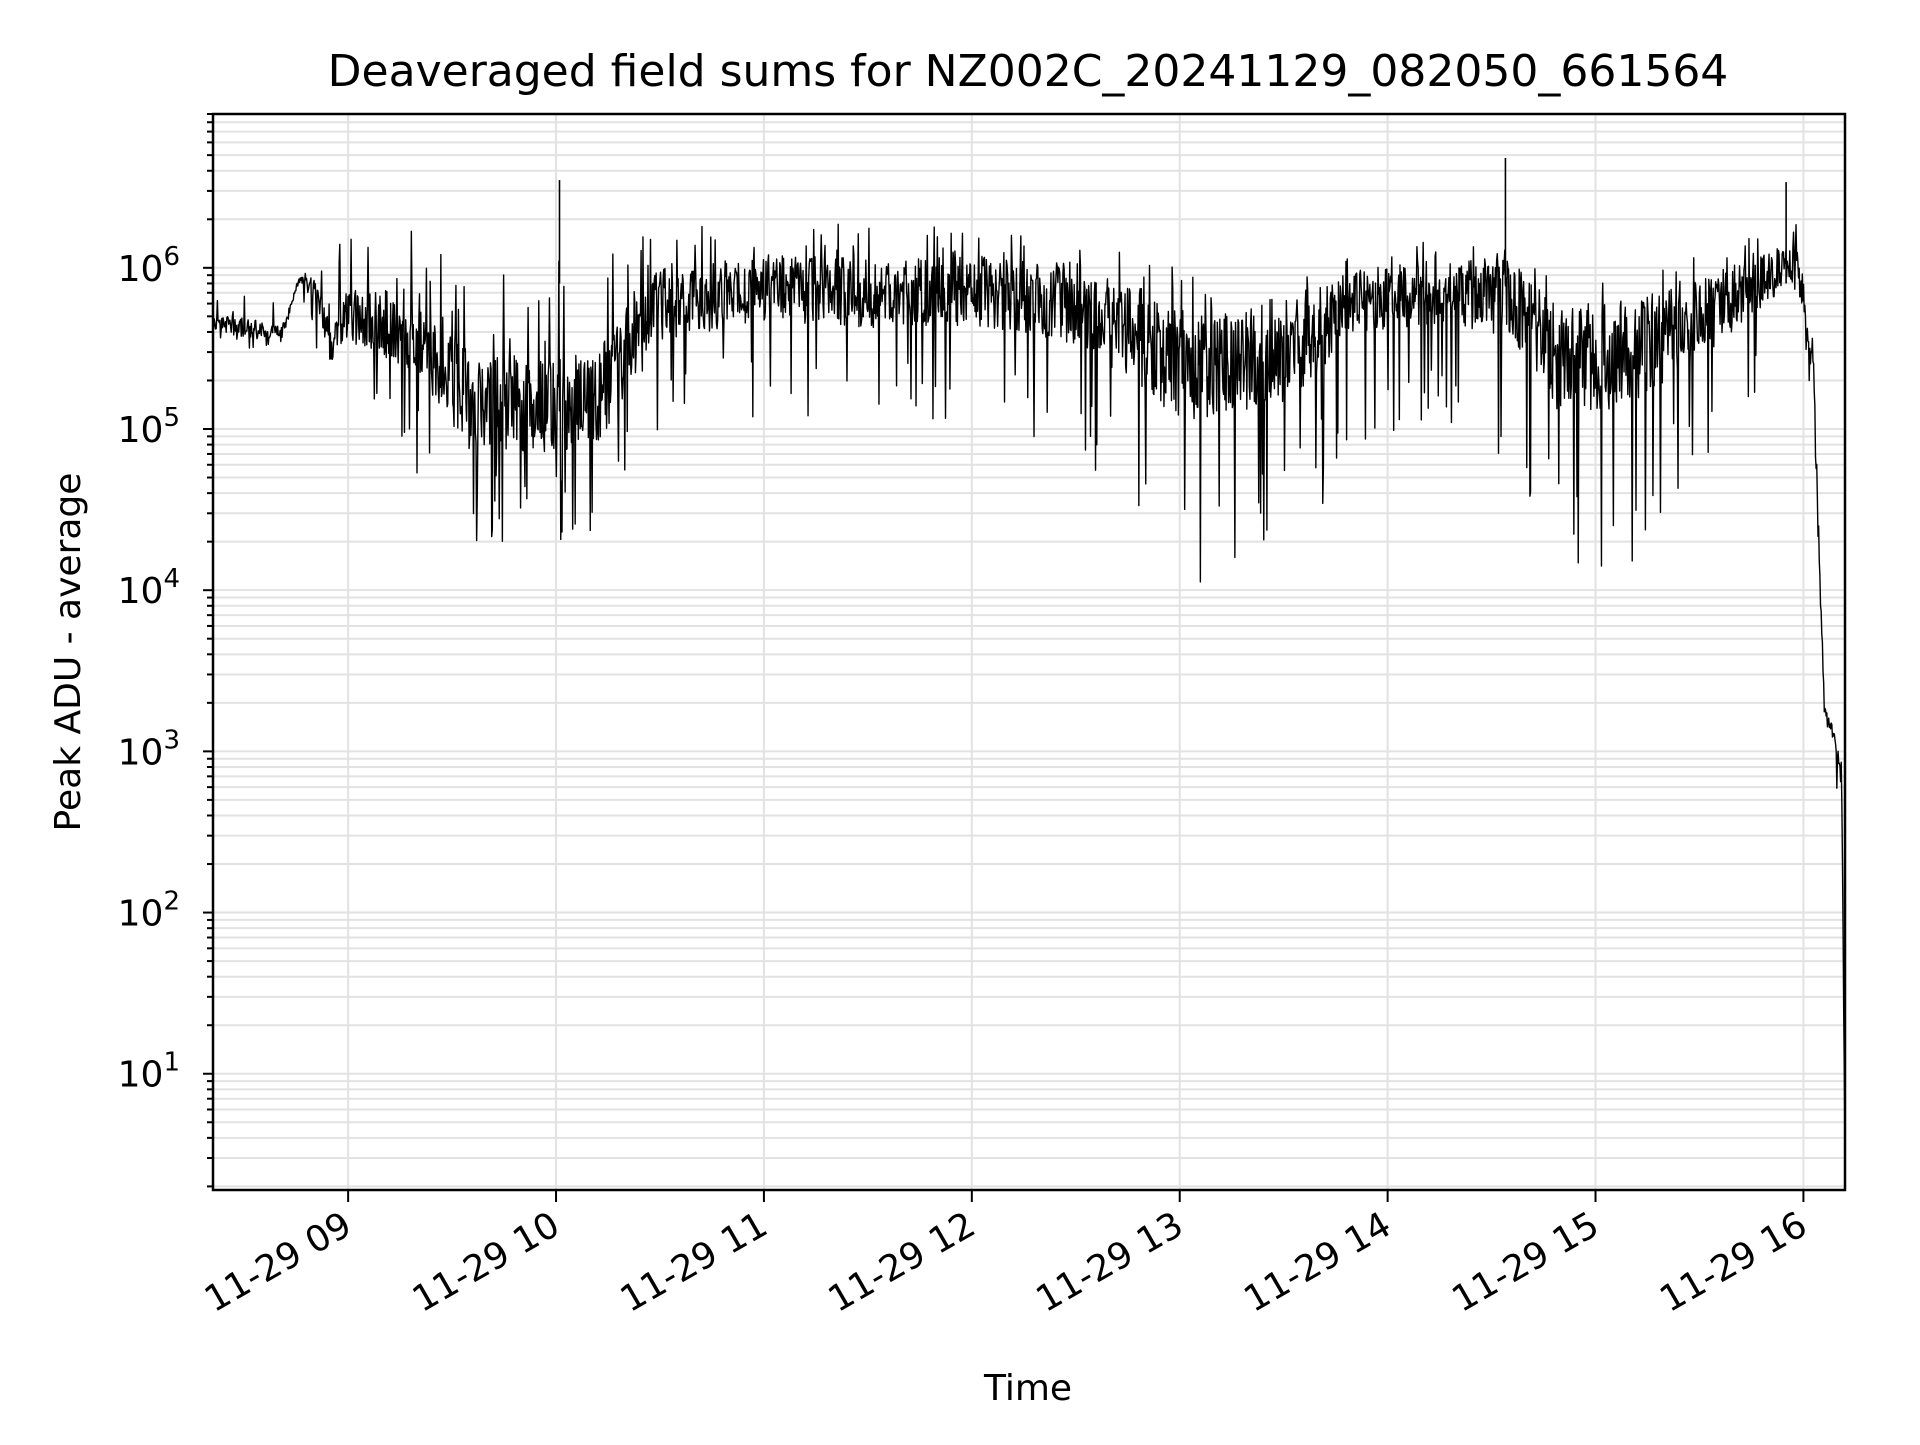 This screenshot has width=1920, height=1445. I want to click on y-axis-label: Peak ADU - average, so click(68, 652).